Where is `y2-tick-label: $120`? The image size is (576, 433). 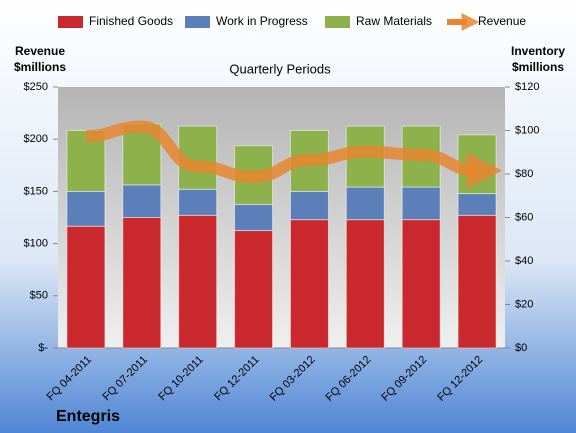
y2-tick-label: $120 is located at coordinates (527, 87).